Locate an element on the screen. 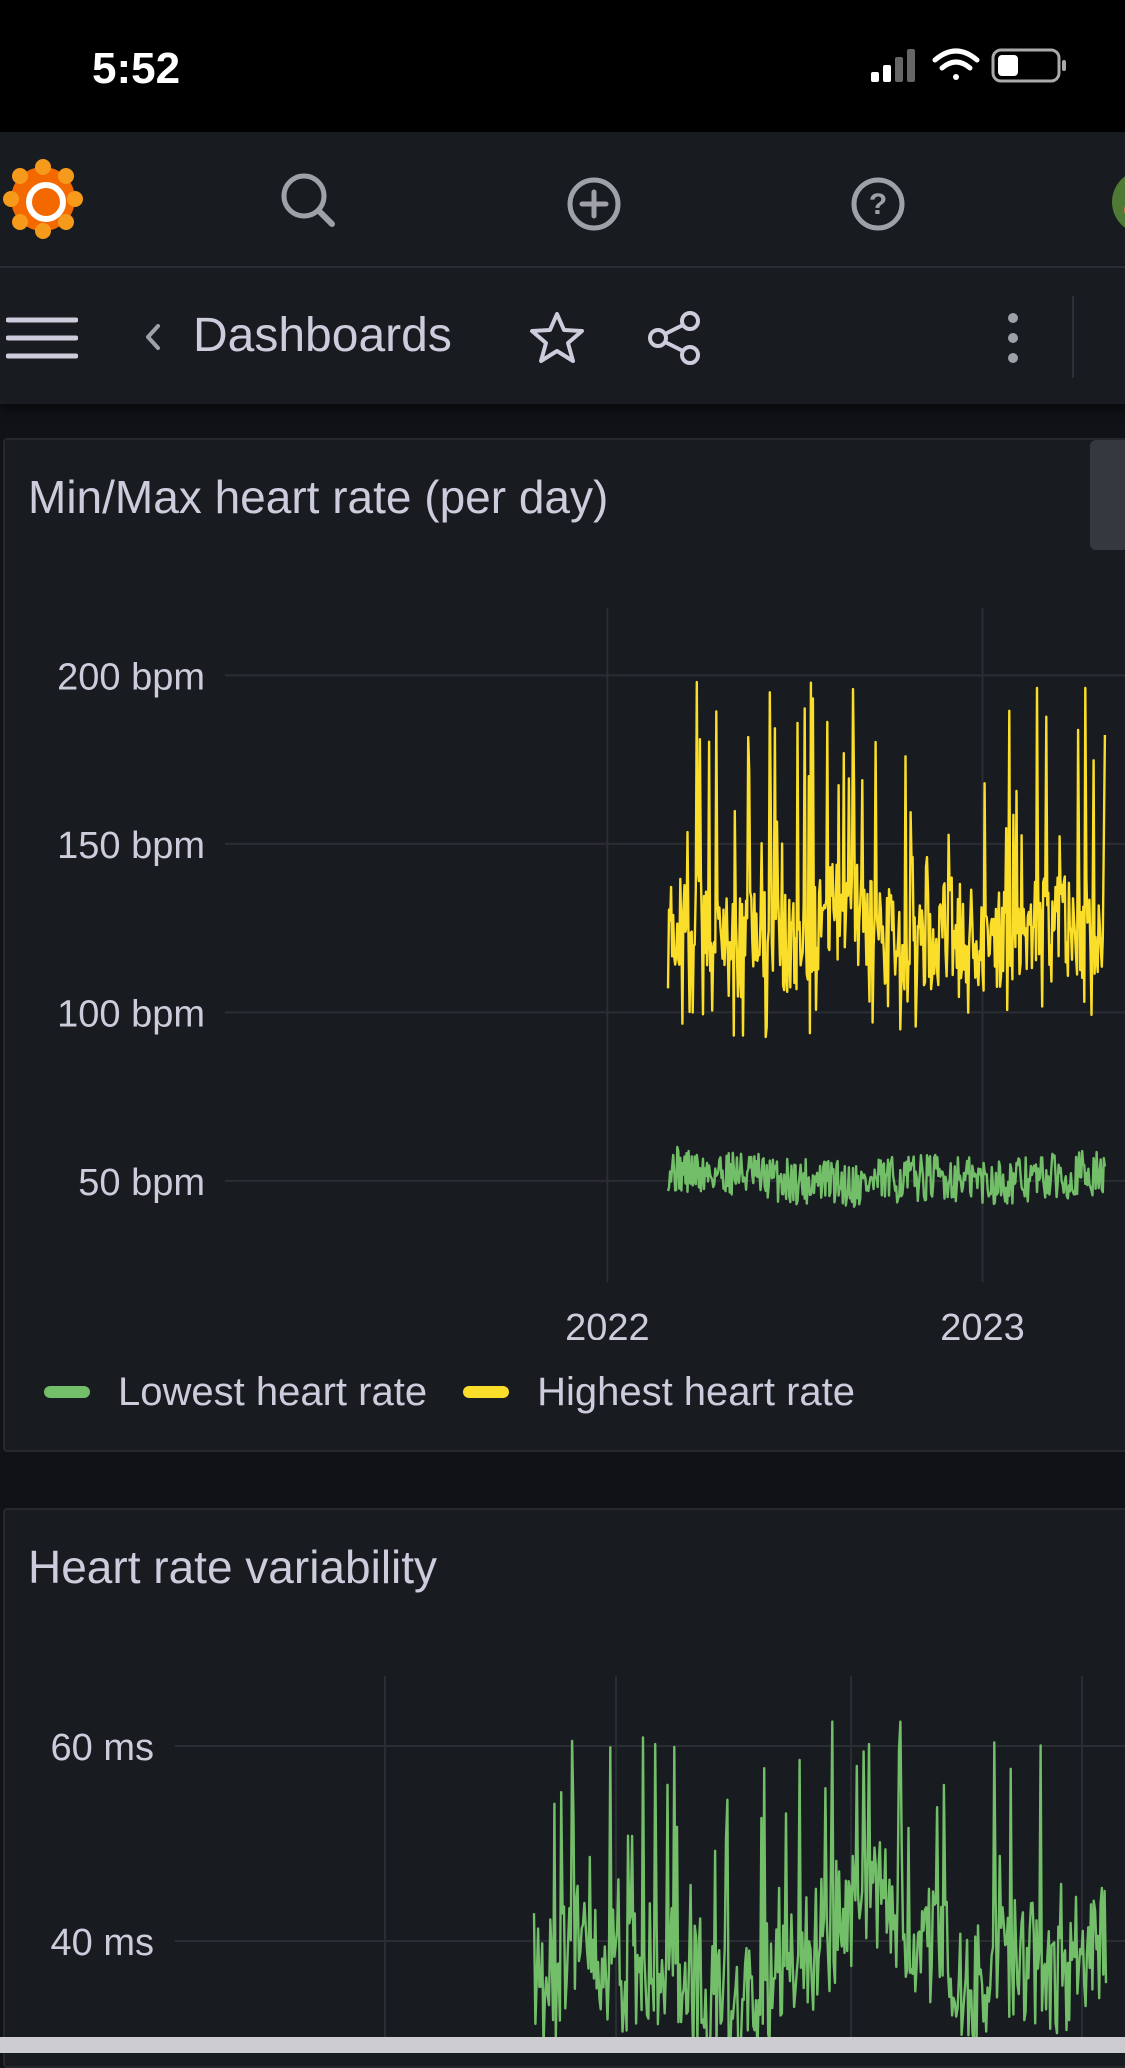  chart-legend: Lowest heart rate Highest heart rate is located at coordinates (467, 1392).